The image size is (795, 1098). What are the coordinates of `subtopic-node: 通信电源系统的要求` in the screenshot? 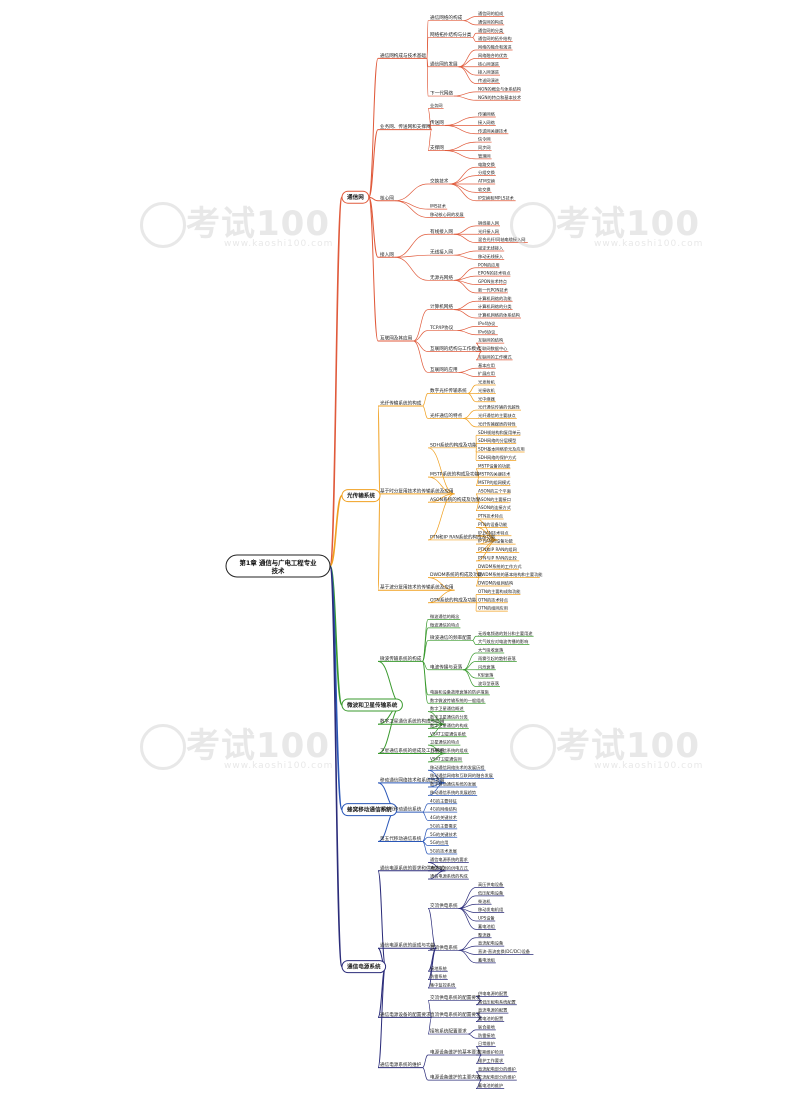 It's located at (449, 859).